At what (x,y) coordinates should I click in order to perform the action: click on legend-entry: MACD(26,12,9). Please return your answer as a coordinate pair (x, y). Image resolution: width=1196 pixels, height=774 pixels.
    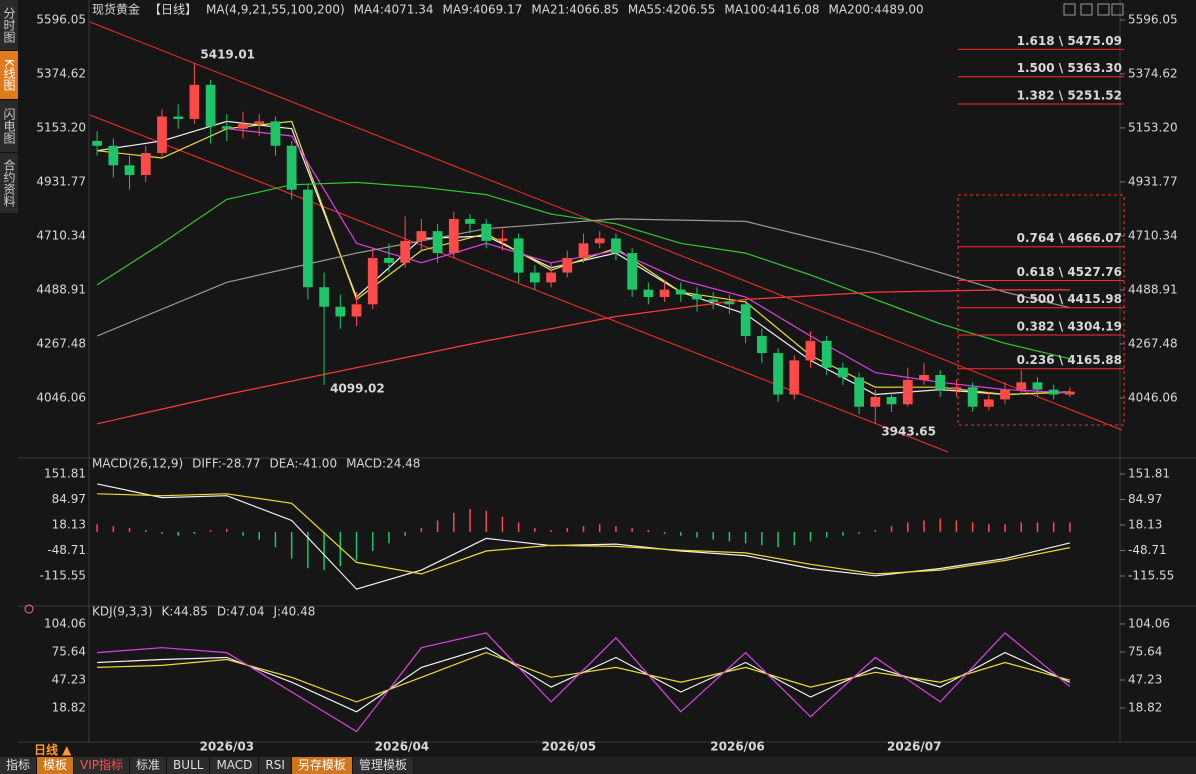
    Looking at the image, I should click on (137, 464).